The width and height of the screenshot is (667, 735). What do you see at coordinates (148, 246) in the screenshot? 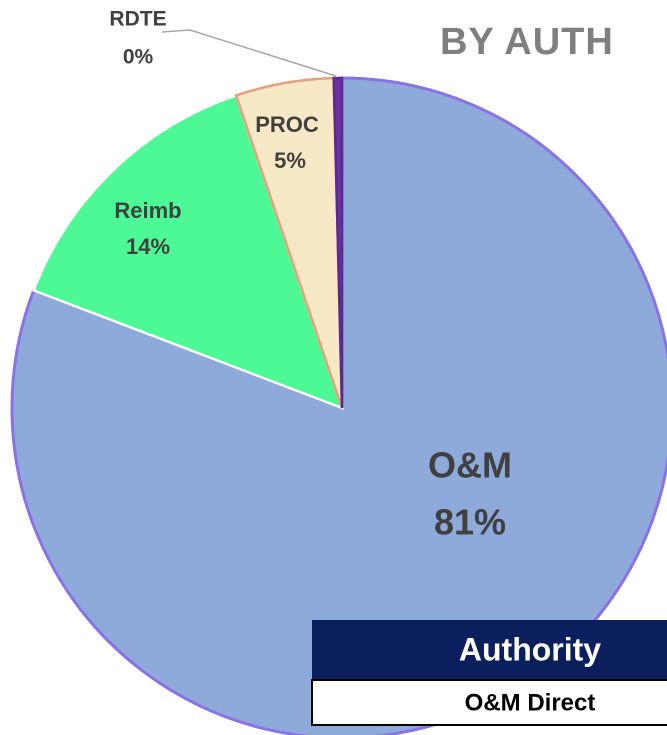
I see `slice-value-label: 14%` at bounding box center [148, 246].